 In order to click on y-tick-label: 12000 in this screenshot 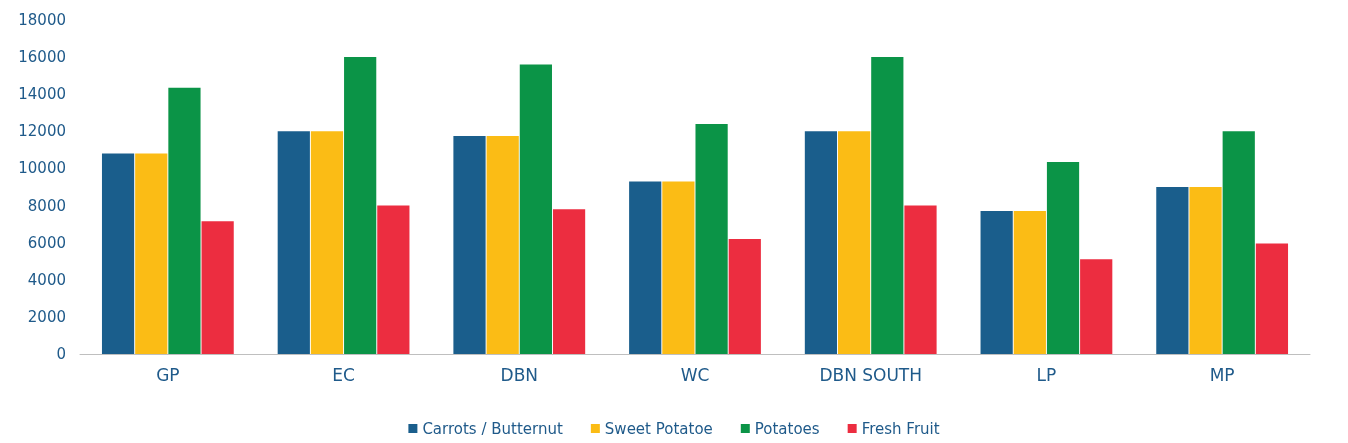, I will do `click(42, 131)`.